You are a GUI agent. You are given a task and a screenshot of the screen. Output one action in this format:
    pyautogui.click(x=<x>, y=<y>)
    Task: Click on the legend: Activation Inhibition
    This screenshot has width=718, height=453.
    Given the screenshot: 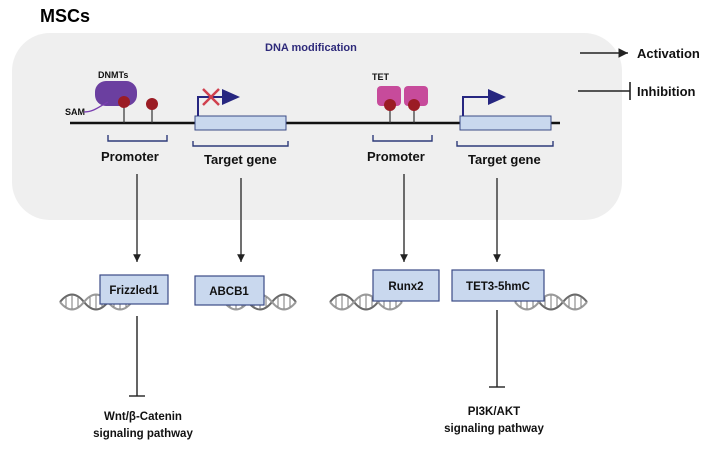 What is the action you would take?
    pyautogui.click(x=639, y=73)
    